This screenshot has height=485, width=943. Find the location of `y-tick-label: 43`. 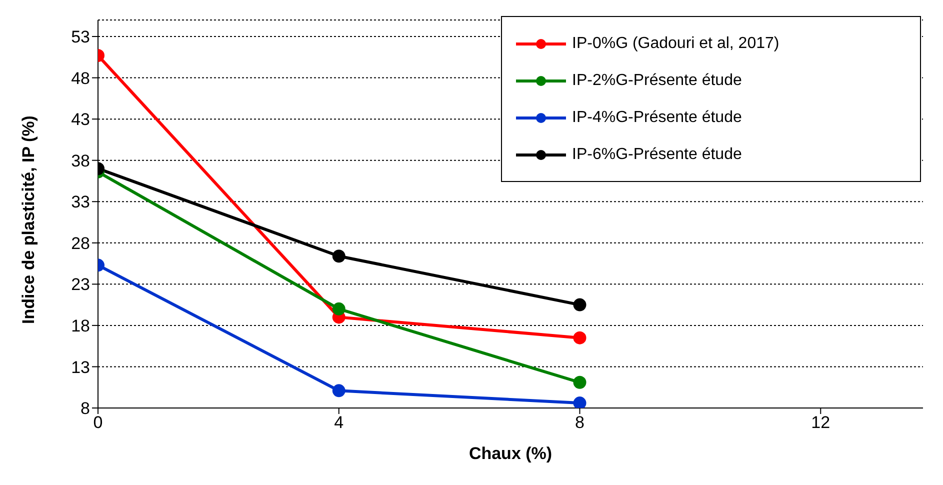

y-tick-label: 43 is located at coordinates (80, 120).